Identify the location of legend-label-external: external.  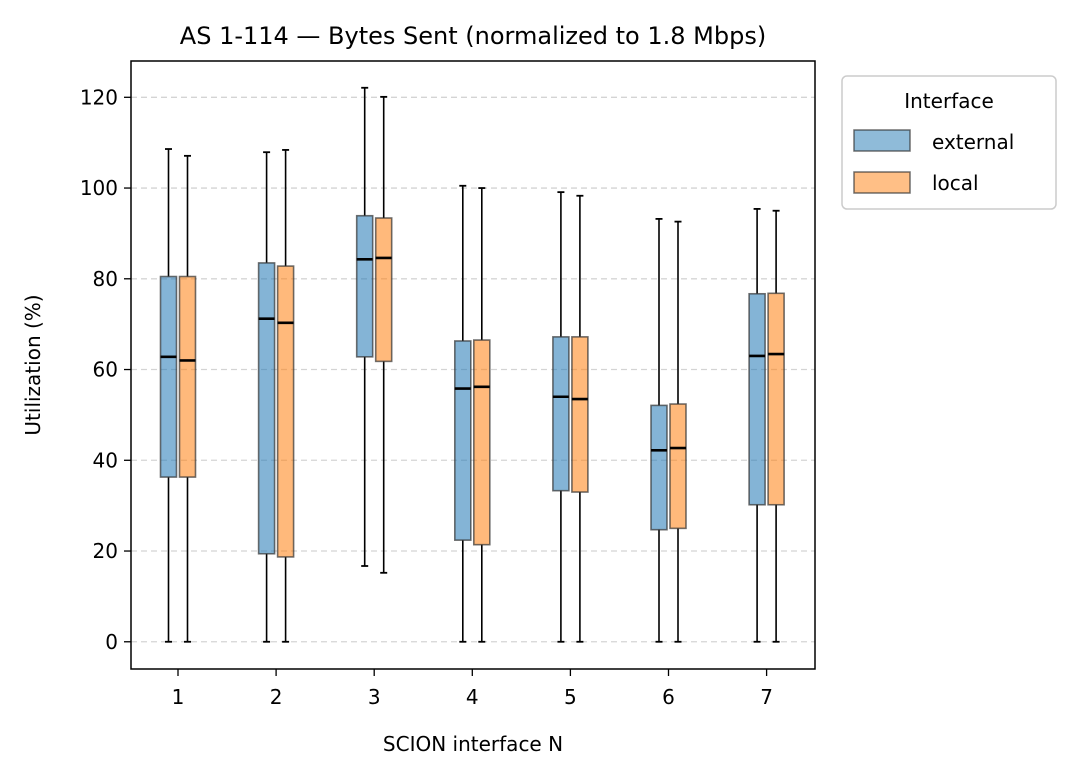
(973, 142).